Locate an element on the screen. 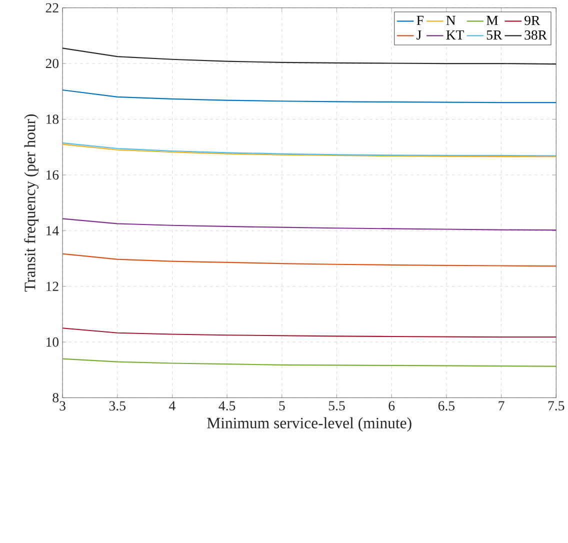  legend-label: KT is located at coordinates (455, 35).